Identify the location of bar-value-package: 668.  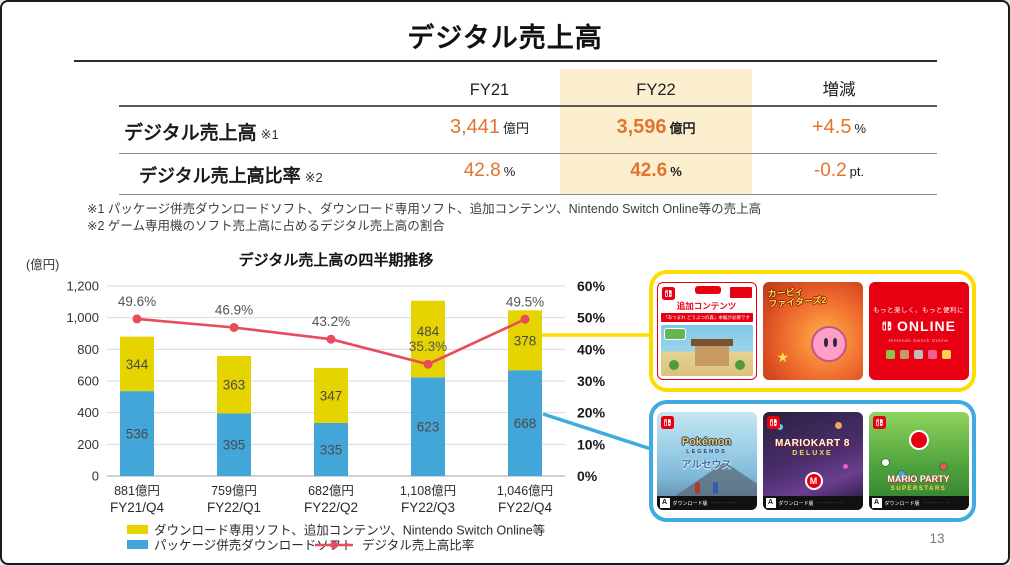
(525, 423).